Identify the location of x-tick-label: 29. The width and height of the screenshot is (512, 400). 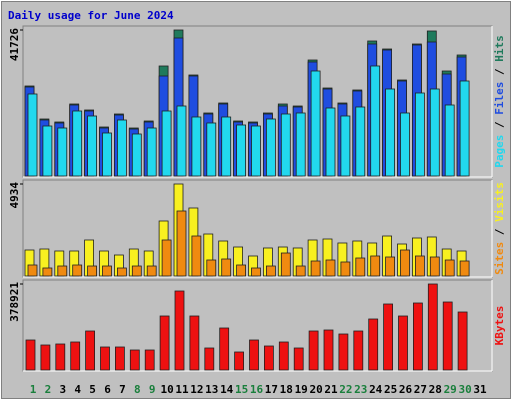
(450, 389).